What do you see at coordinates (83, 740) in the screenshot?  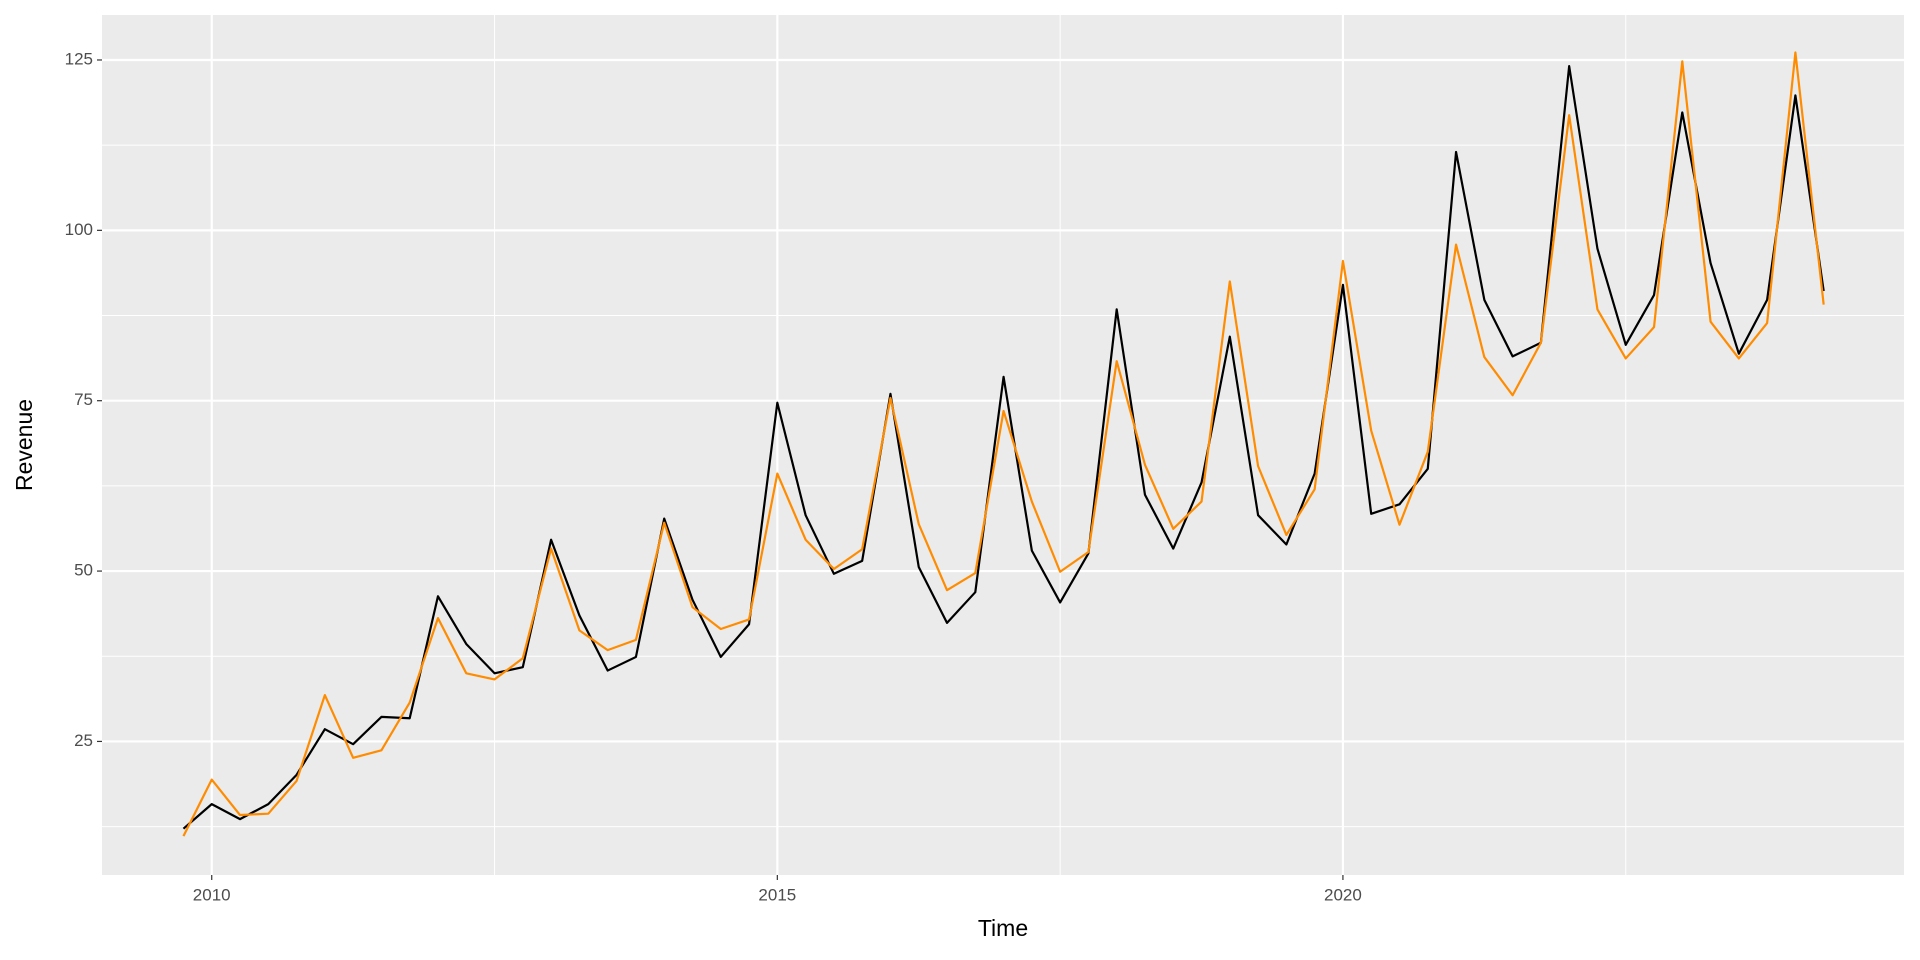 I see `y-tick-label: 25` at bounding box center [83, 740].